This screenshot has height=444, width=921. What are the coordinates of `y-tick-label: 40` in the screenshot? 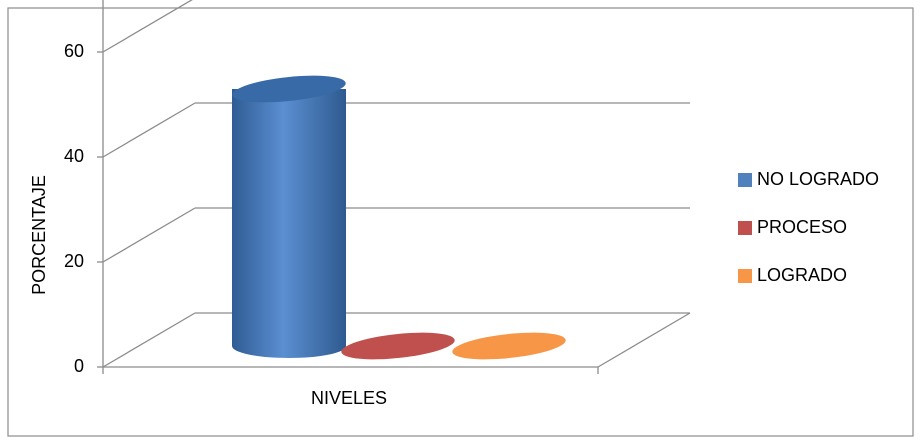 It's located at (74, 156).